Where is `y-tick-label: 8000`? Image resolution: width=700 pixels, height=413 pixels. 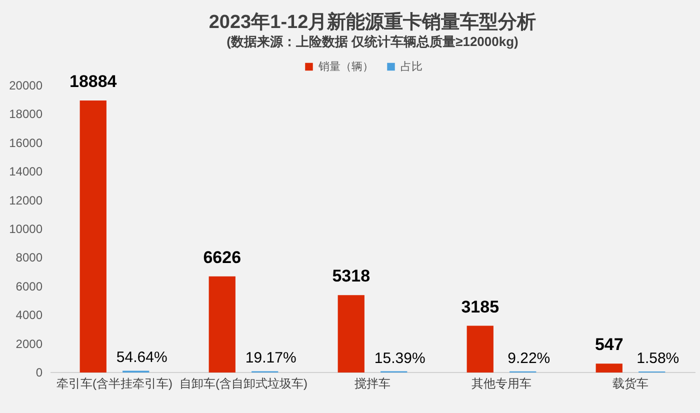 y-tick-label: 8000 is located at coordinates (29, 257).